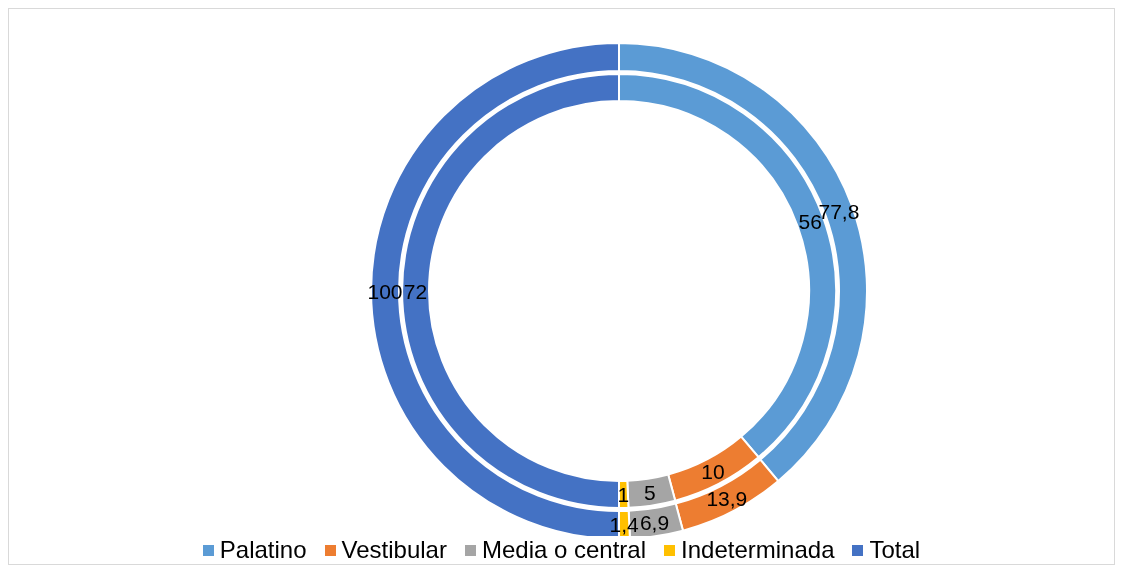 The image size is (1121, 565). I want to click on data-label: 6,9, so click(654, 522).